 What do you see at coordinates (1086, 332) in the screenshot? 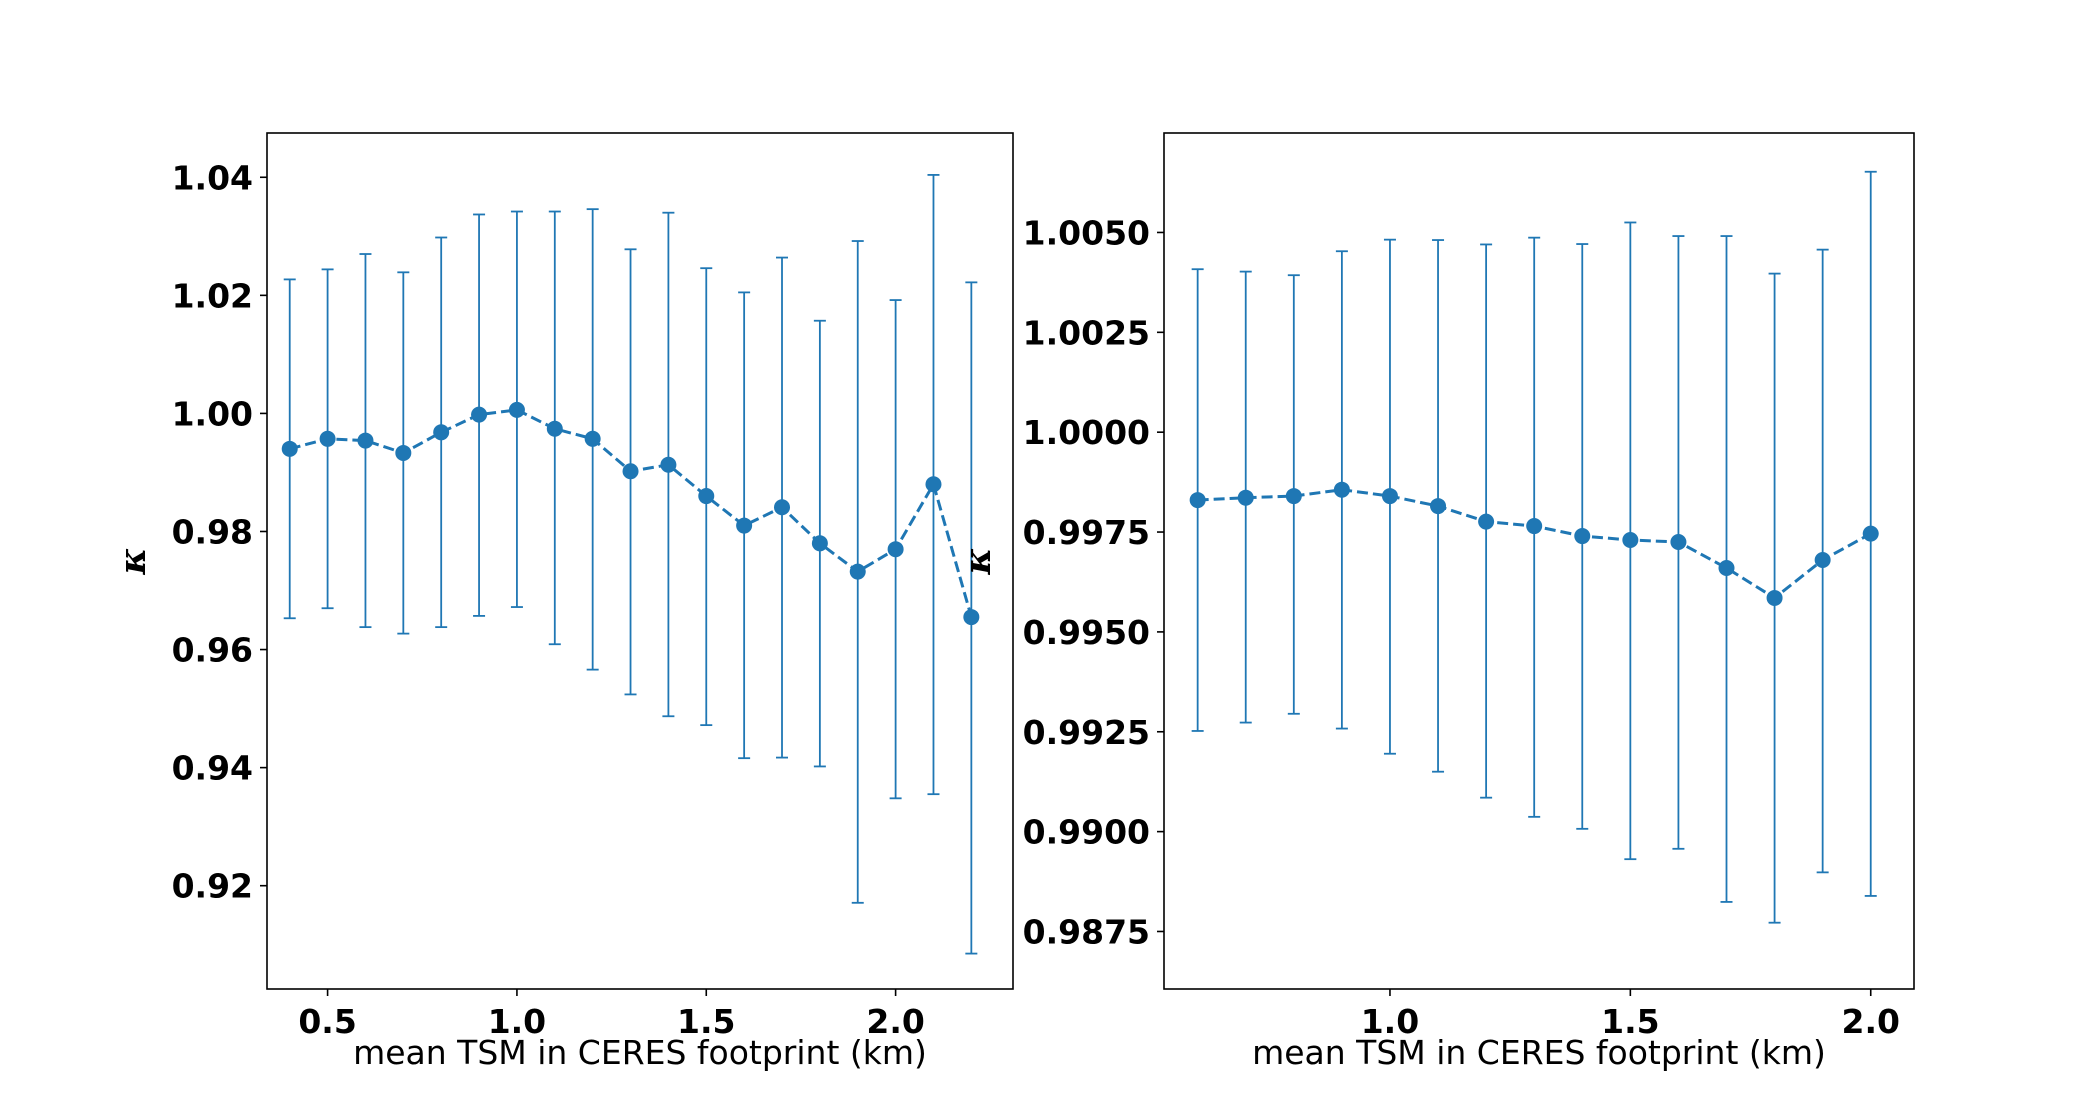
I see `right-y-tick-label: 1.0025` at bounding box center [1086, 332].